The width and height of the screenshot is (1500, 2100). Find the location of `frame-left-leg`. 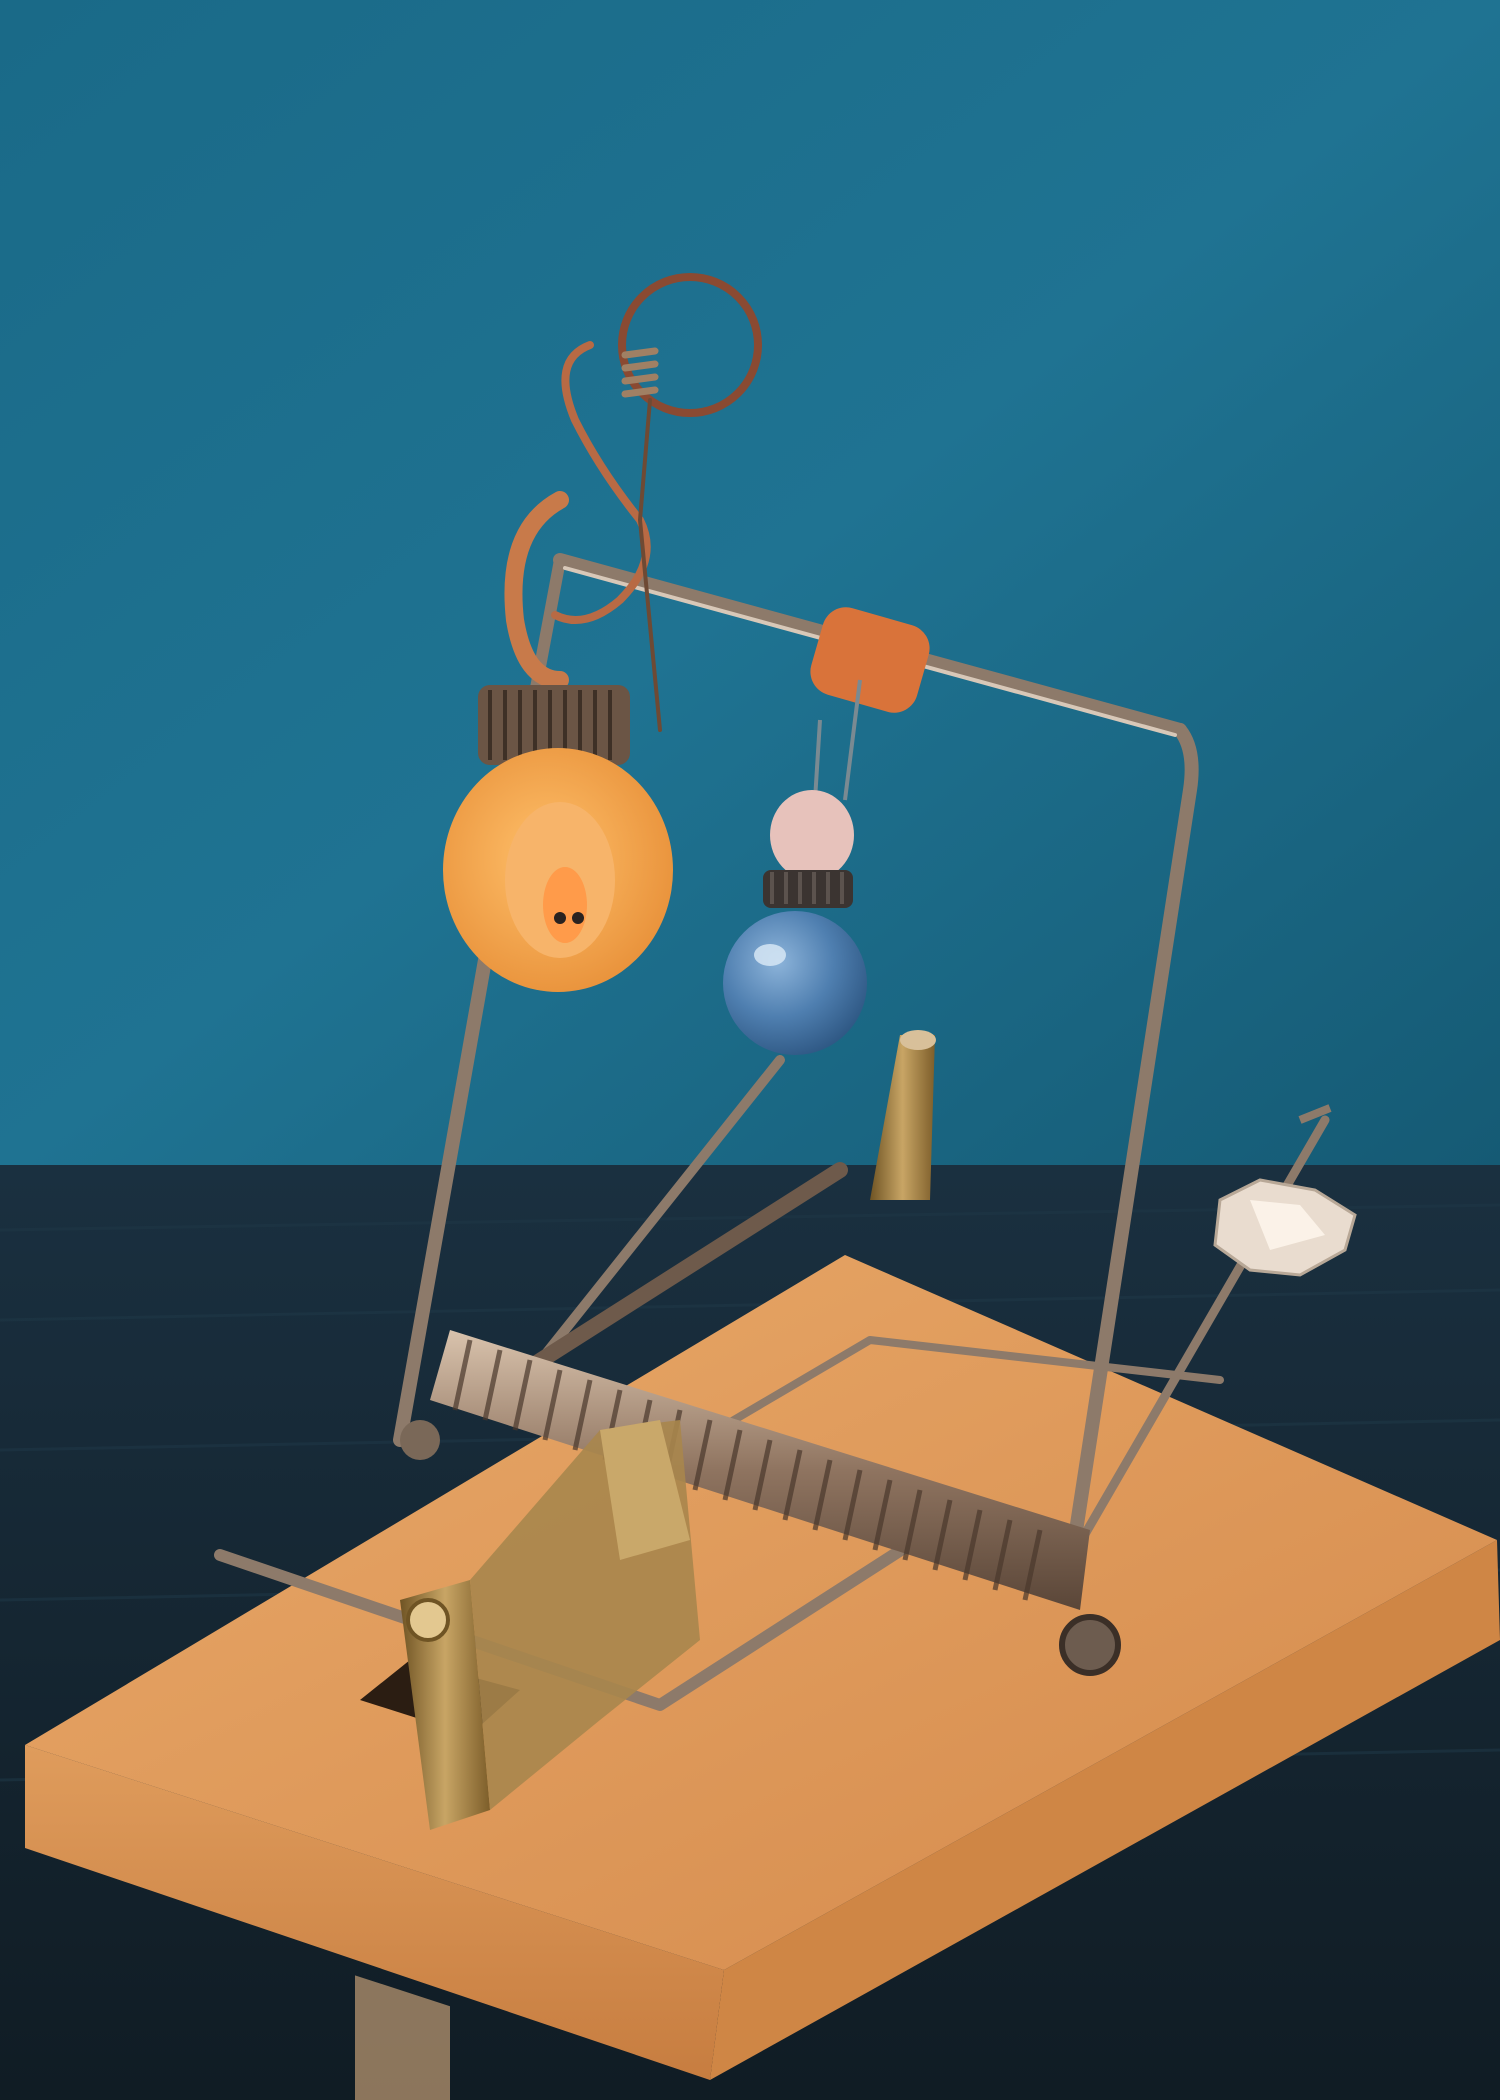

frame-left-leg is located at coordinates (442, 1200).